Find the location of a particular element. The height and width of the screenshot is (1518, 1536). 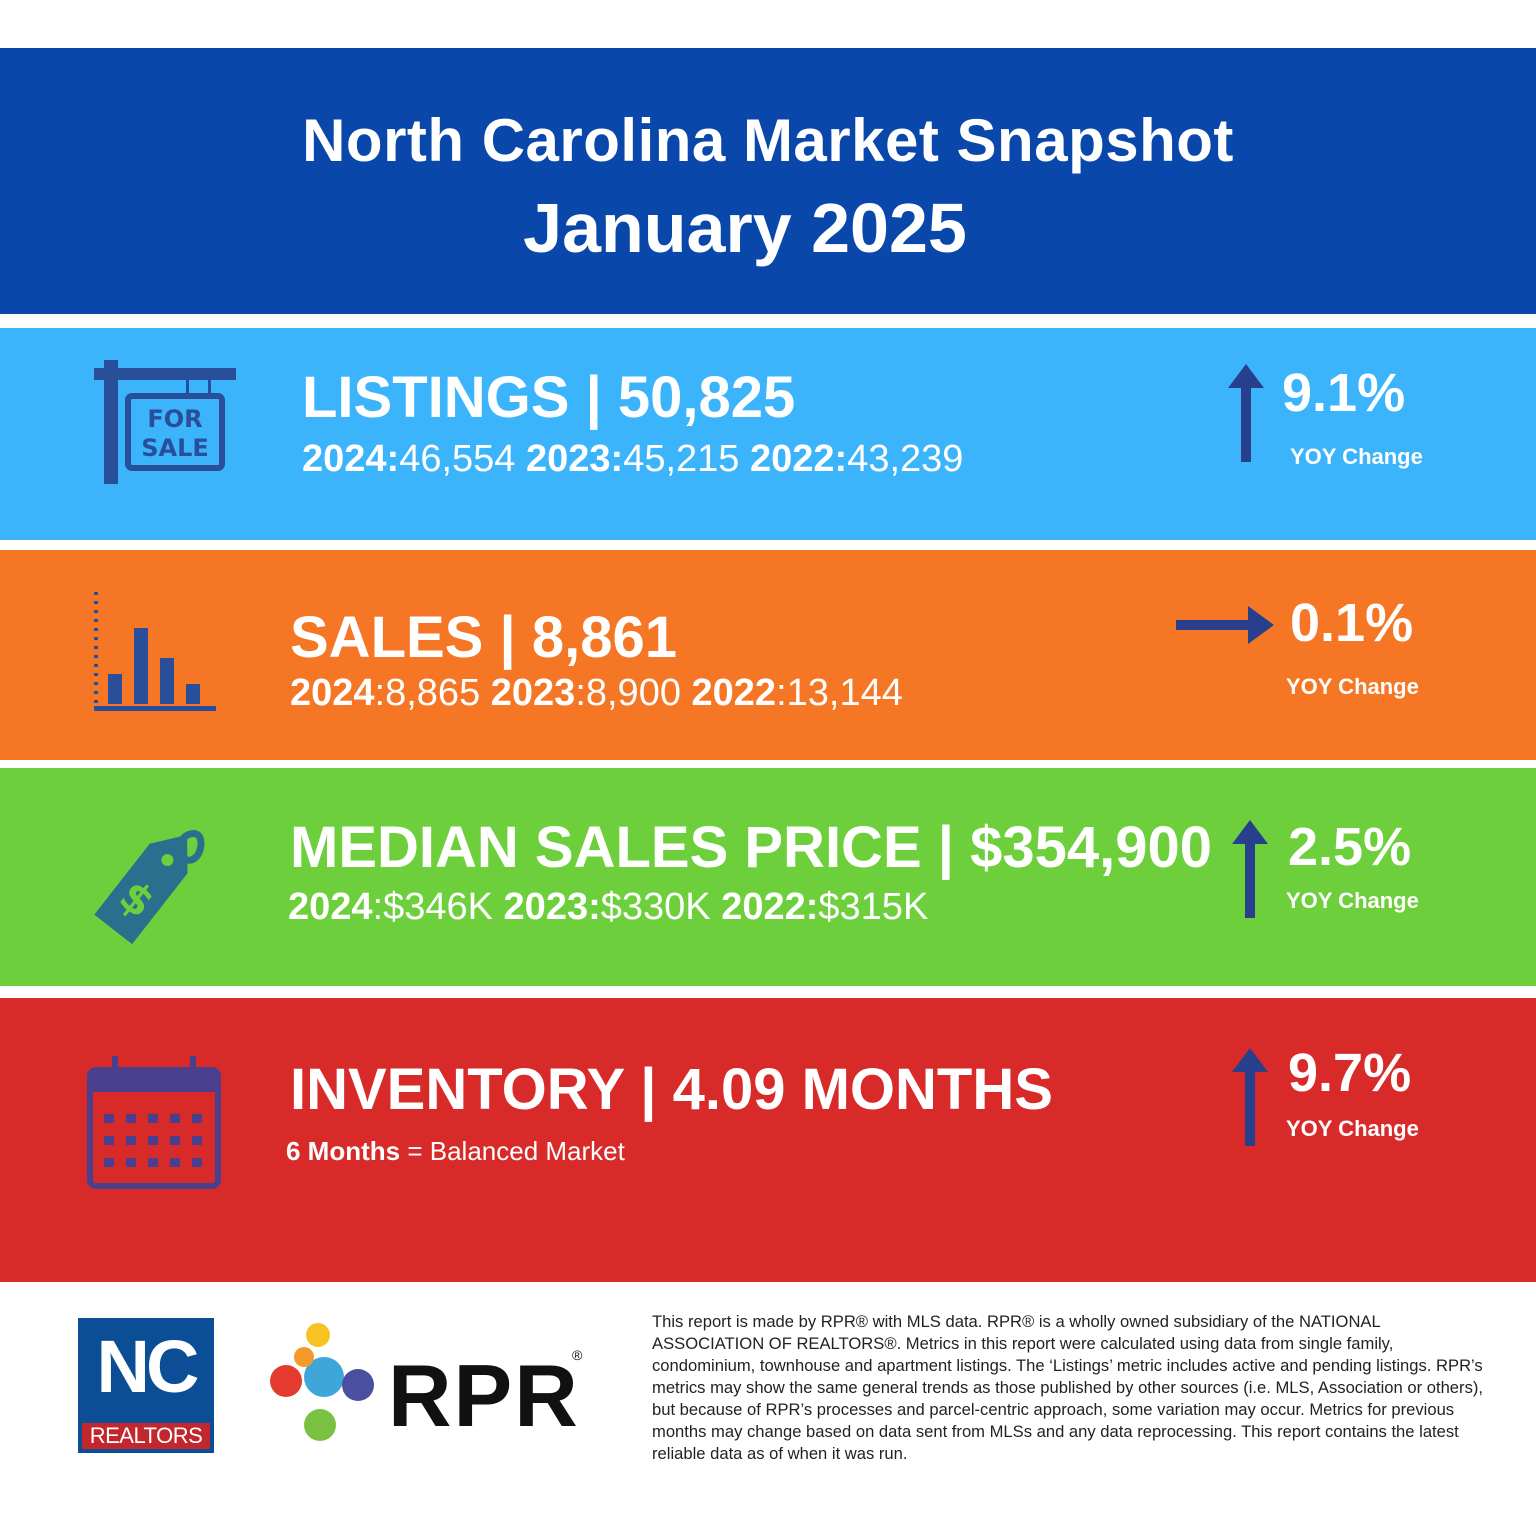

nc-realtors-logo: NC REALTORS is located at coordinates (146, 1385).